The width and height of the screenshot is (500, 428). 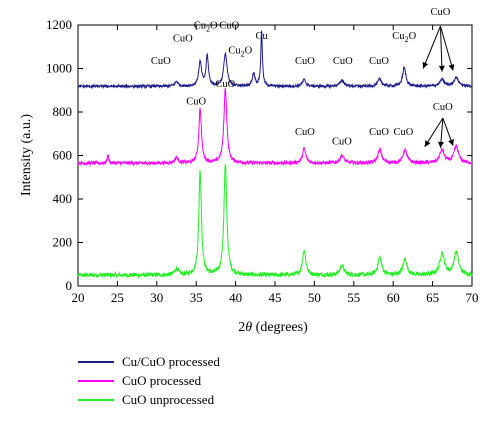 What do you see at coordinates (59, 68) in the screenshot?
I see `y-tick-label: 1000` at bounding box center [59, 68].